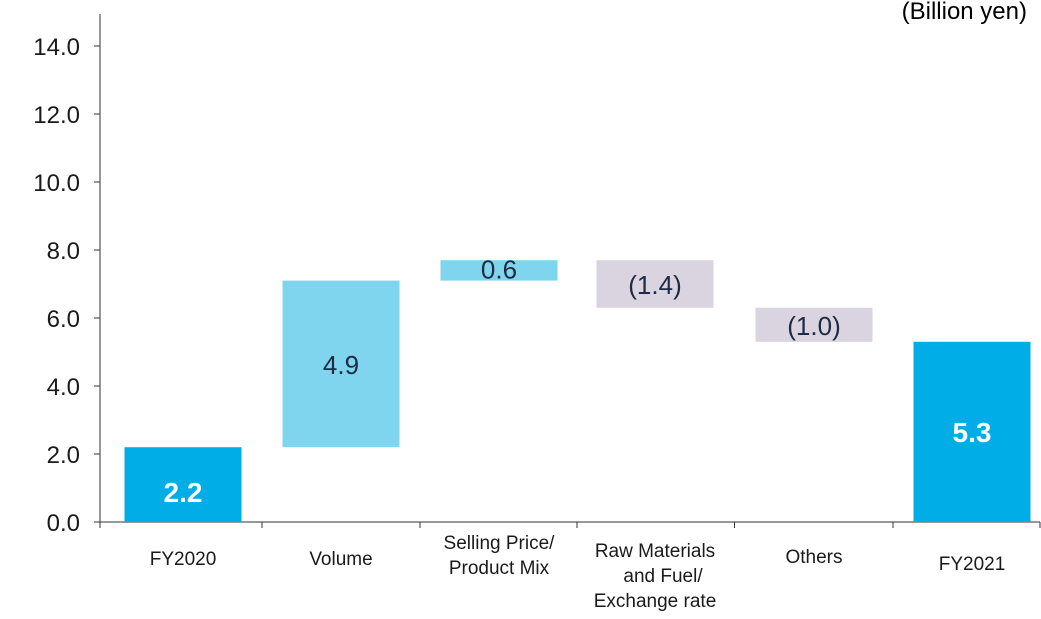 The image size is (1041, 619). I want to click on y-tick-label: 2.0, so click(63, 455).